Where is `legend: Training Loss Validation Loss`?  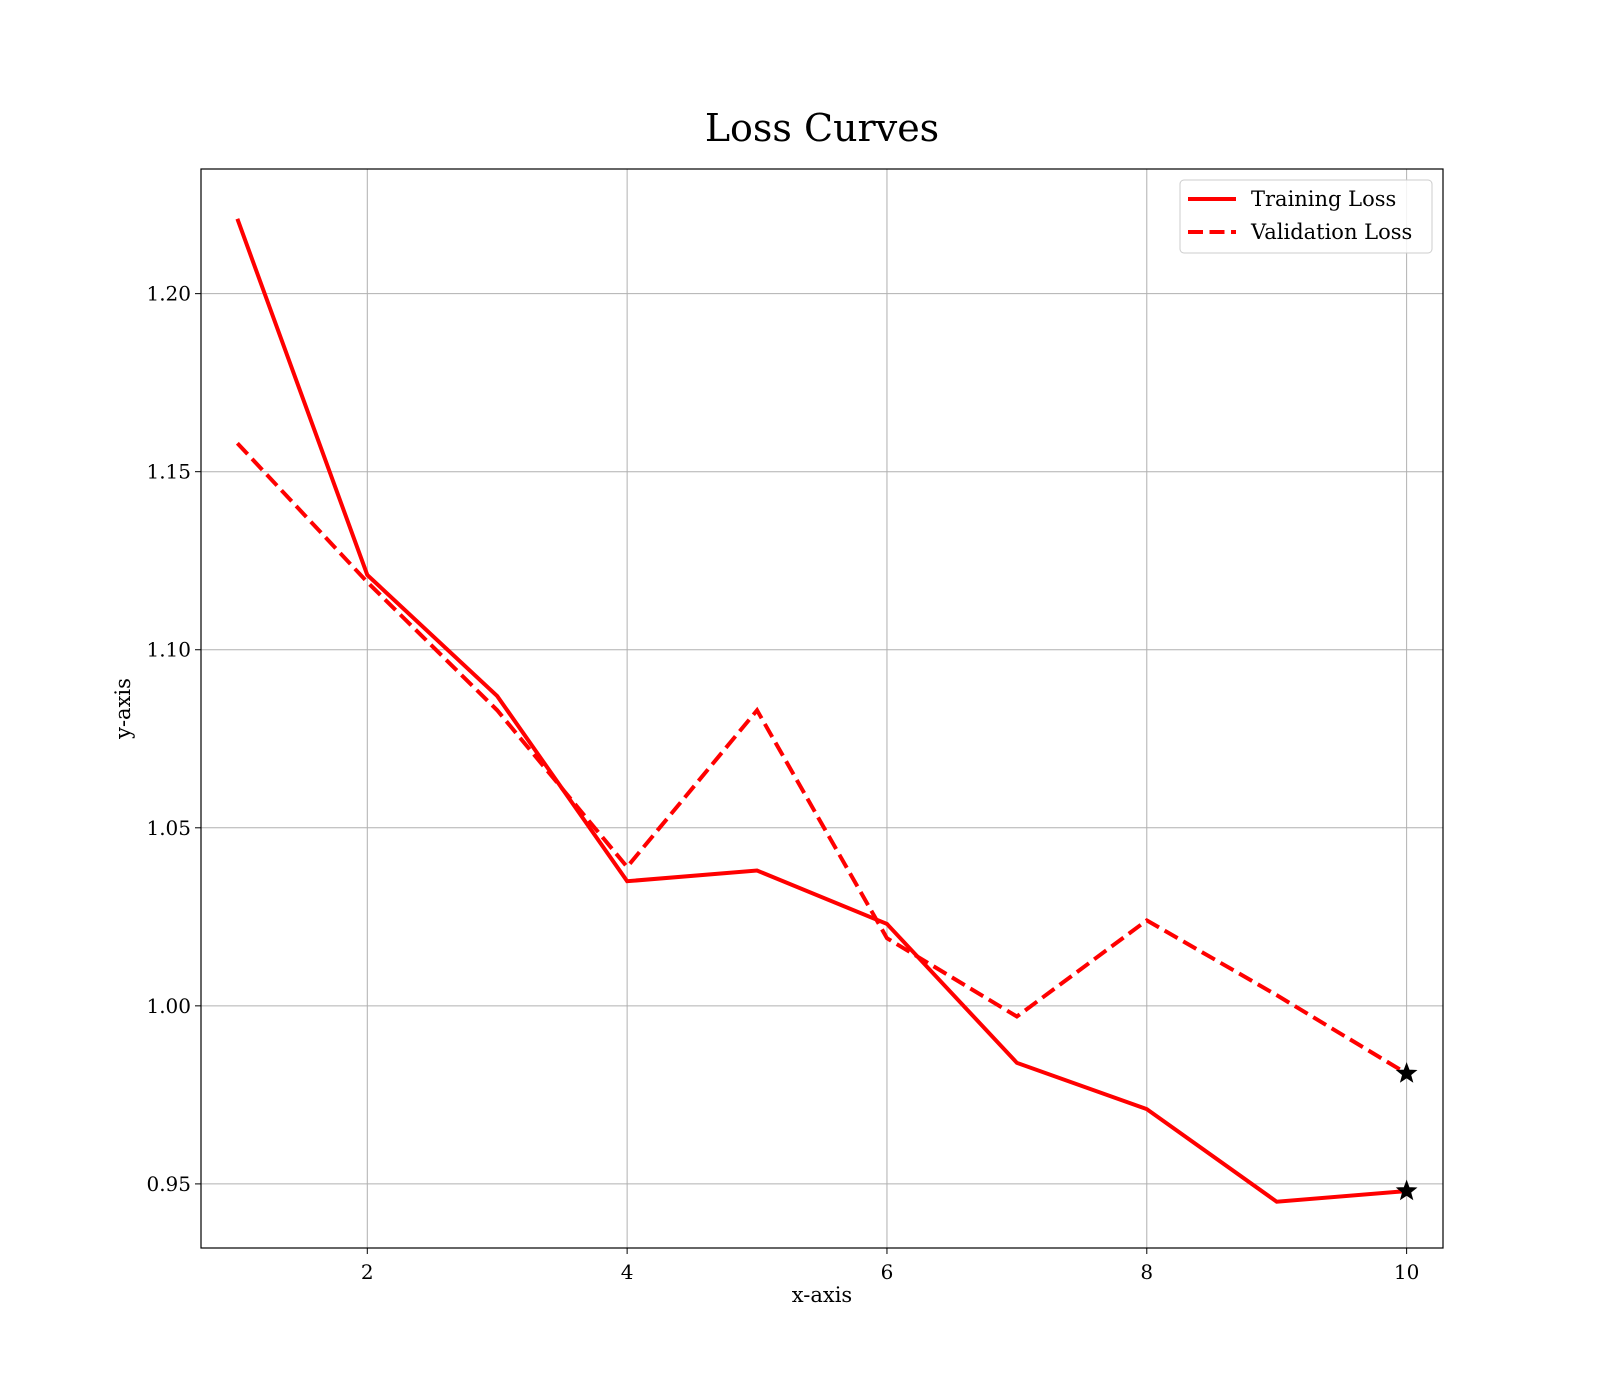
legend: Training Loss Validation Loss is located at coordinates (1306, 216).